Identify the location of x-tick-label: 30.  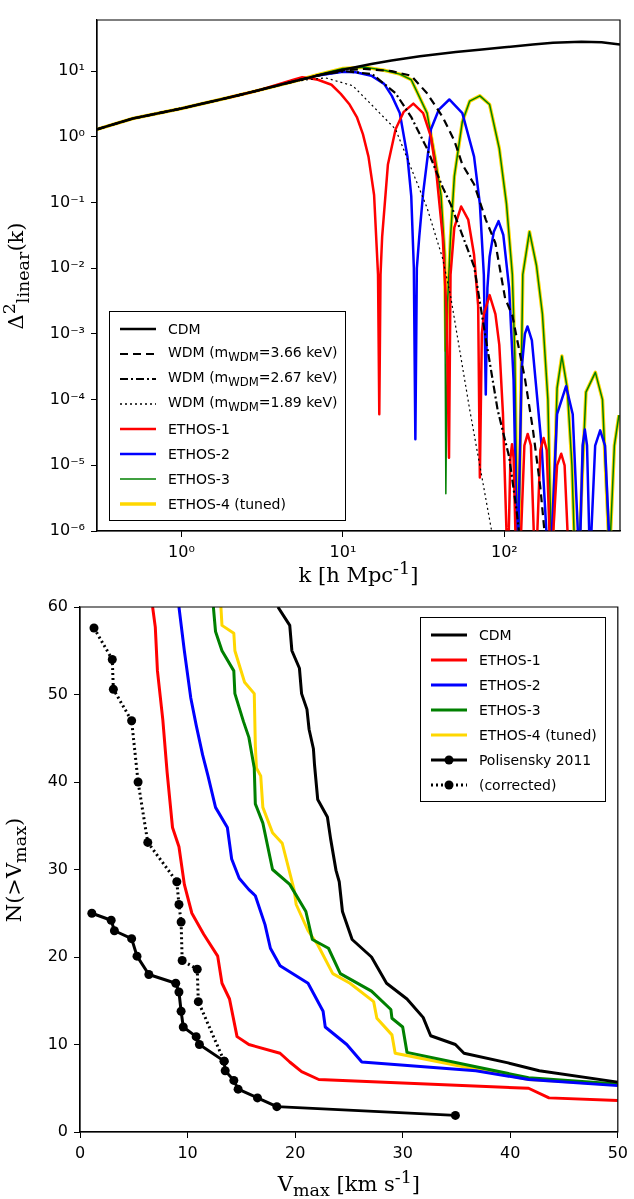
(402, 1152).